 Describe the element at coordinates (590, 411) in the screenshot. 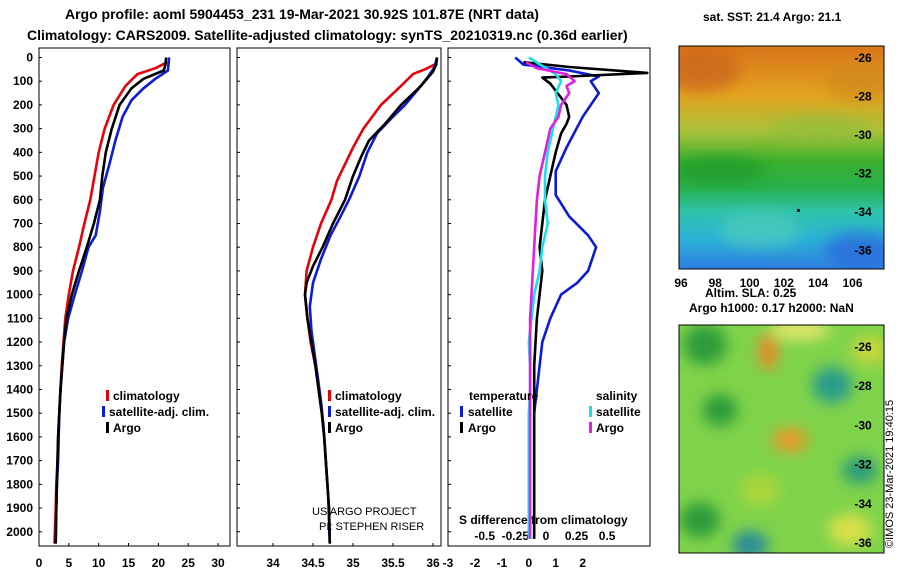

I see `legend-sal-satellite-swatch` at that location.